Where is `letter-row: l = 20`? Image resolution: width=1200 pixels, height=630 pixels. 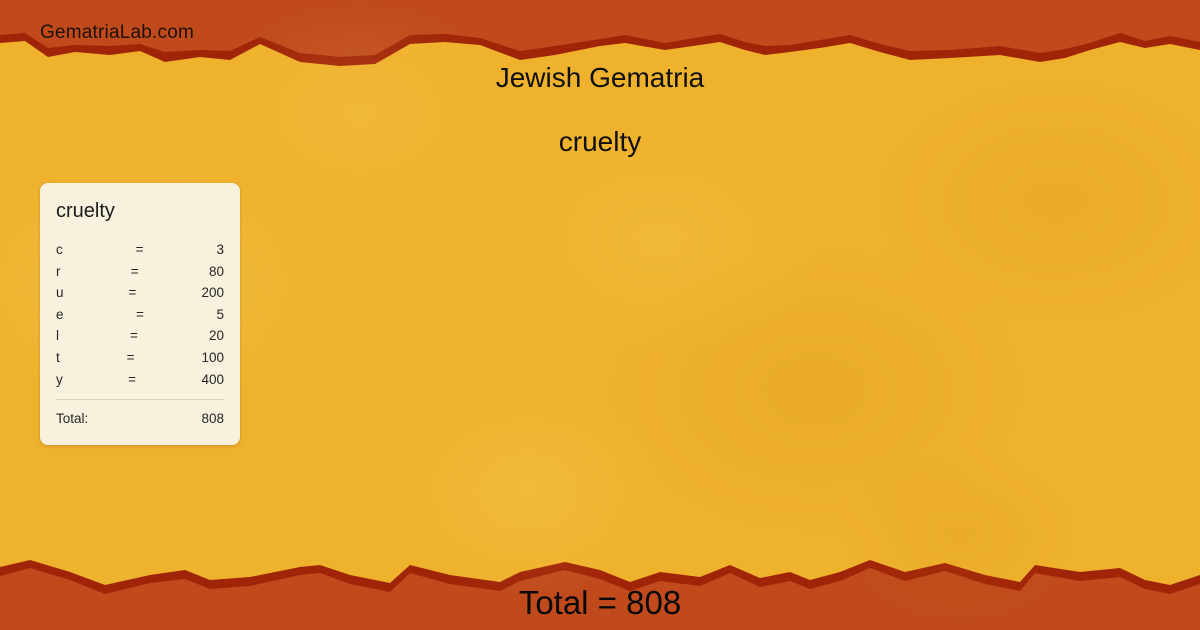
letter-row: l = 20 is located at coordinates (140, 336).